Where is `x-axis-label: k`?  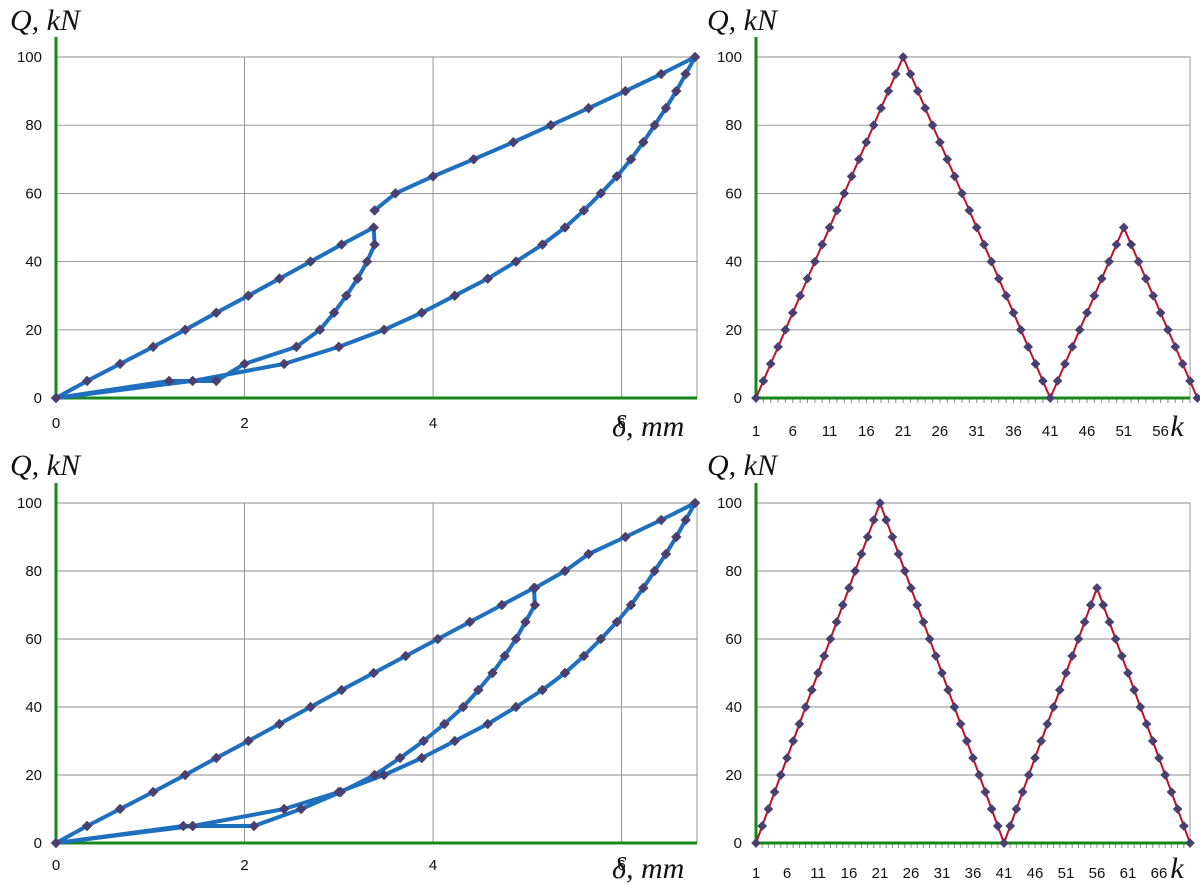
x-axis-label: k is located at coordinates (1177, 868).